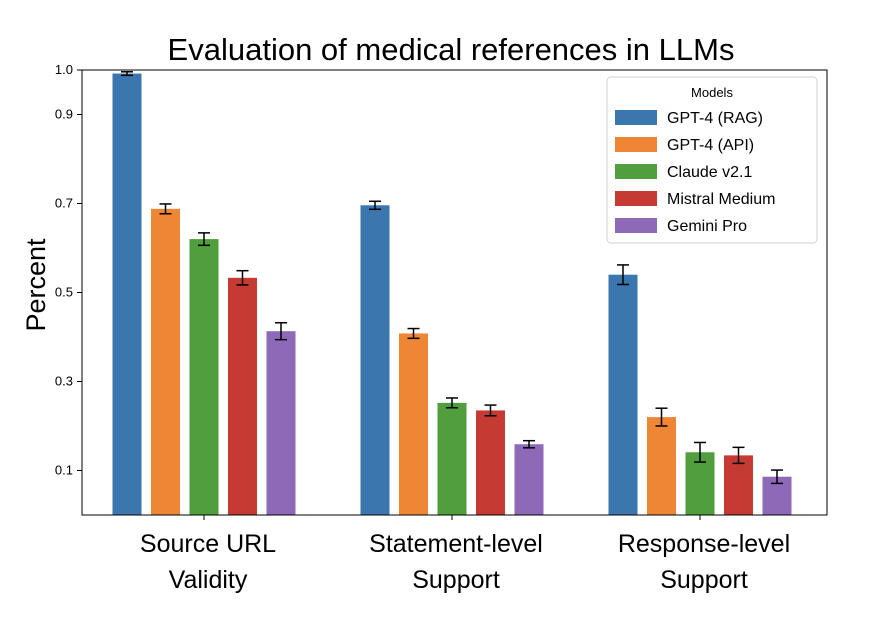  Describe the element at coordinates (715, 118) in the screenshot. I see `legend-label: GPT-4 (RAG)` at that location.